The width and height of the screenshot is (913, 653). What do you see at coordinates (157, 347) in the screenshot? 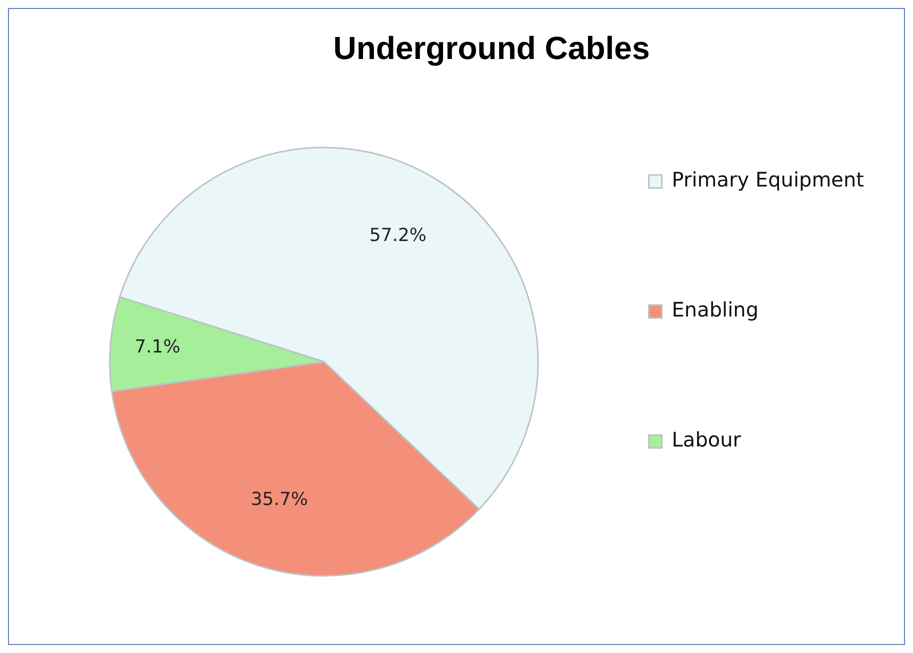
I see `data-label: 7.1%` at bounding box center [157, 347].